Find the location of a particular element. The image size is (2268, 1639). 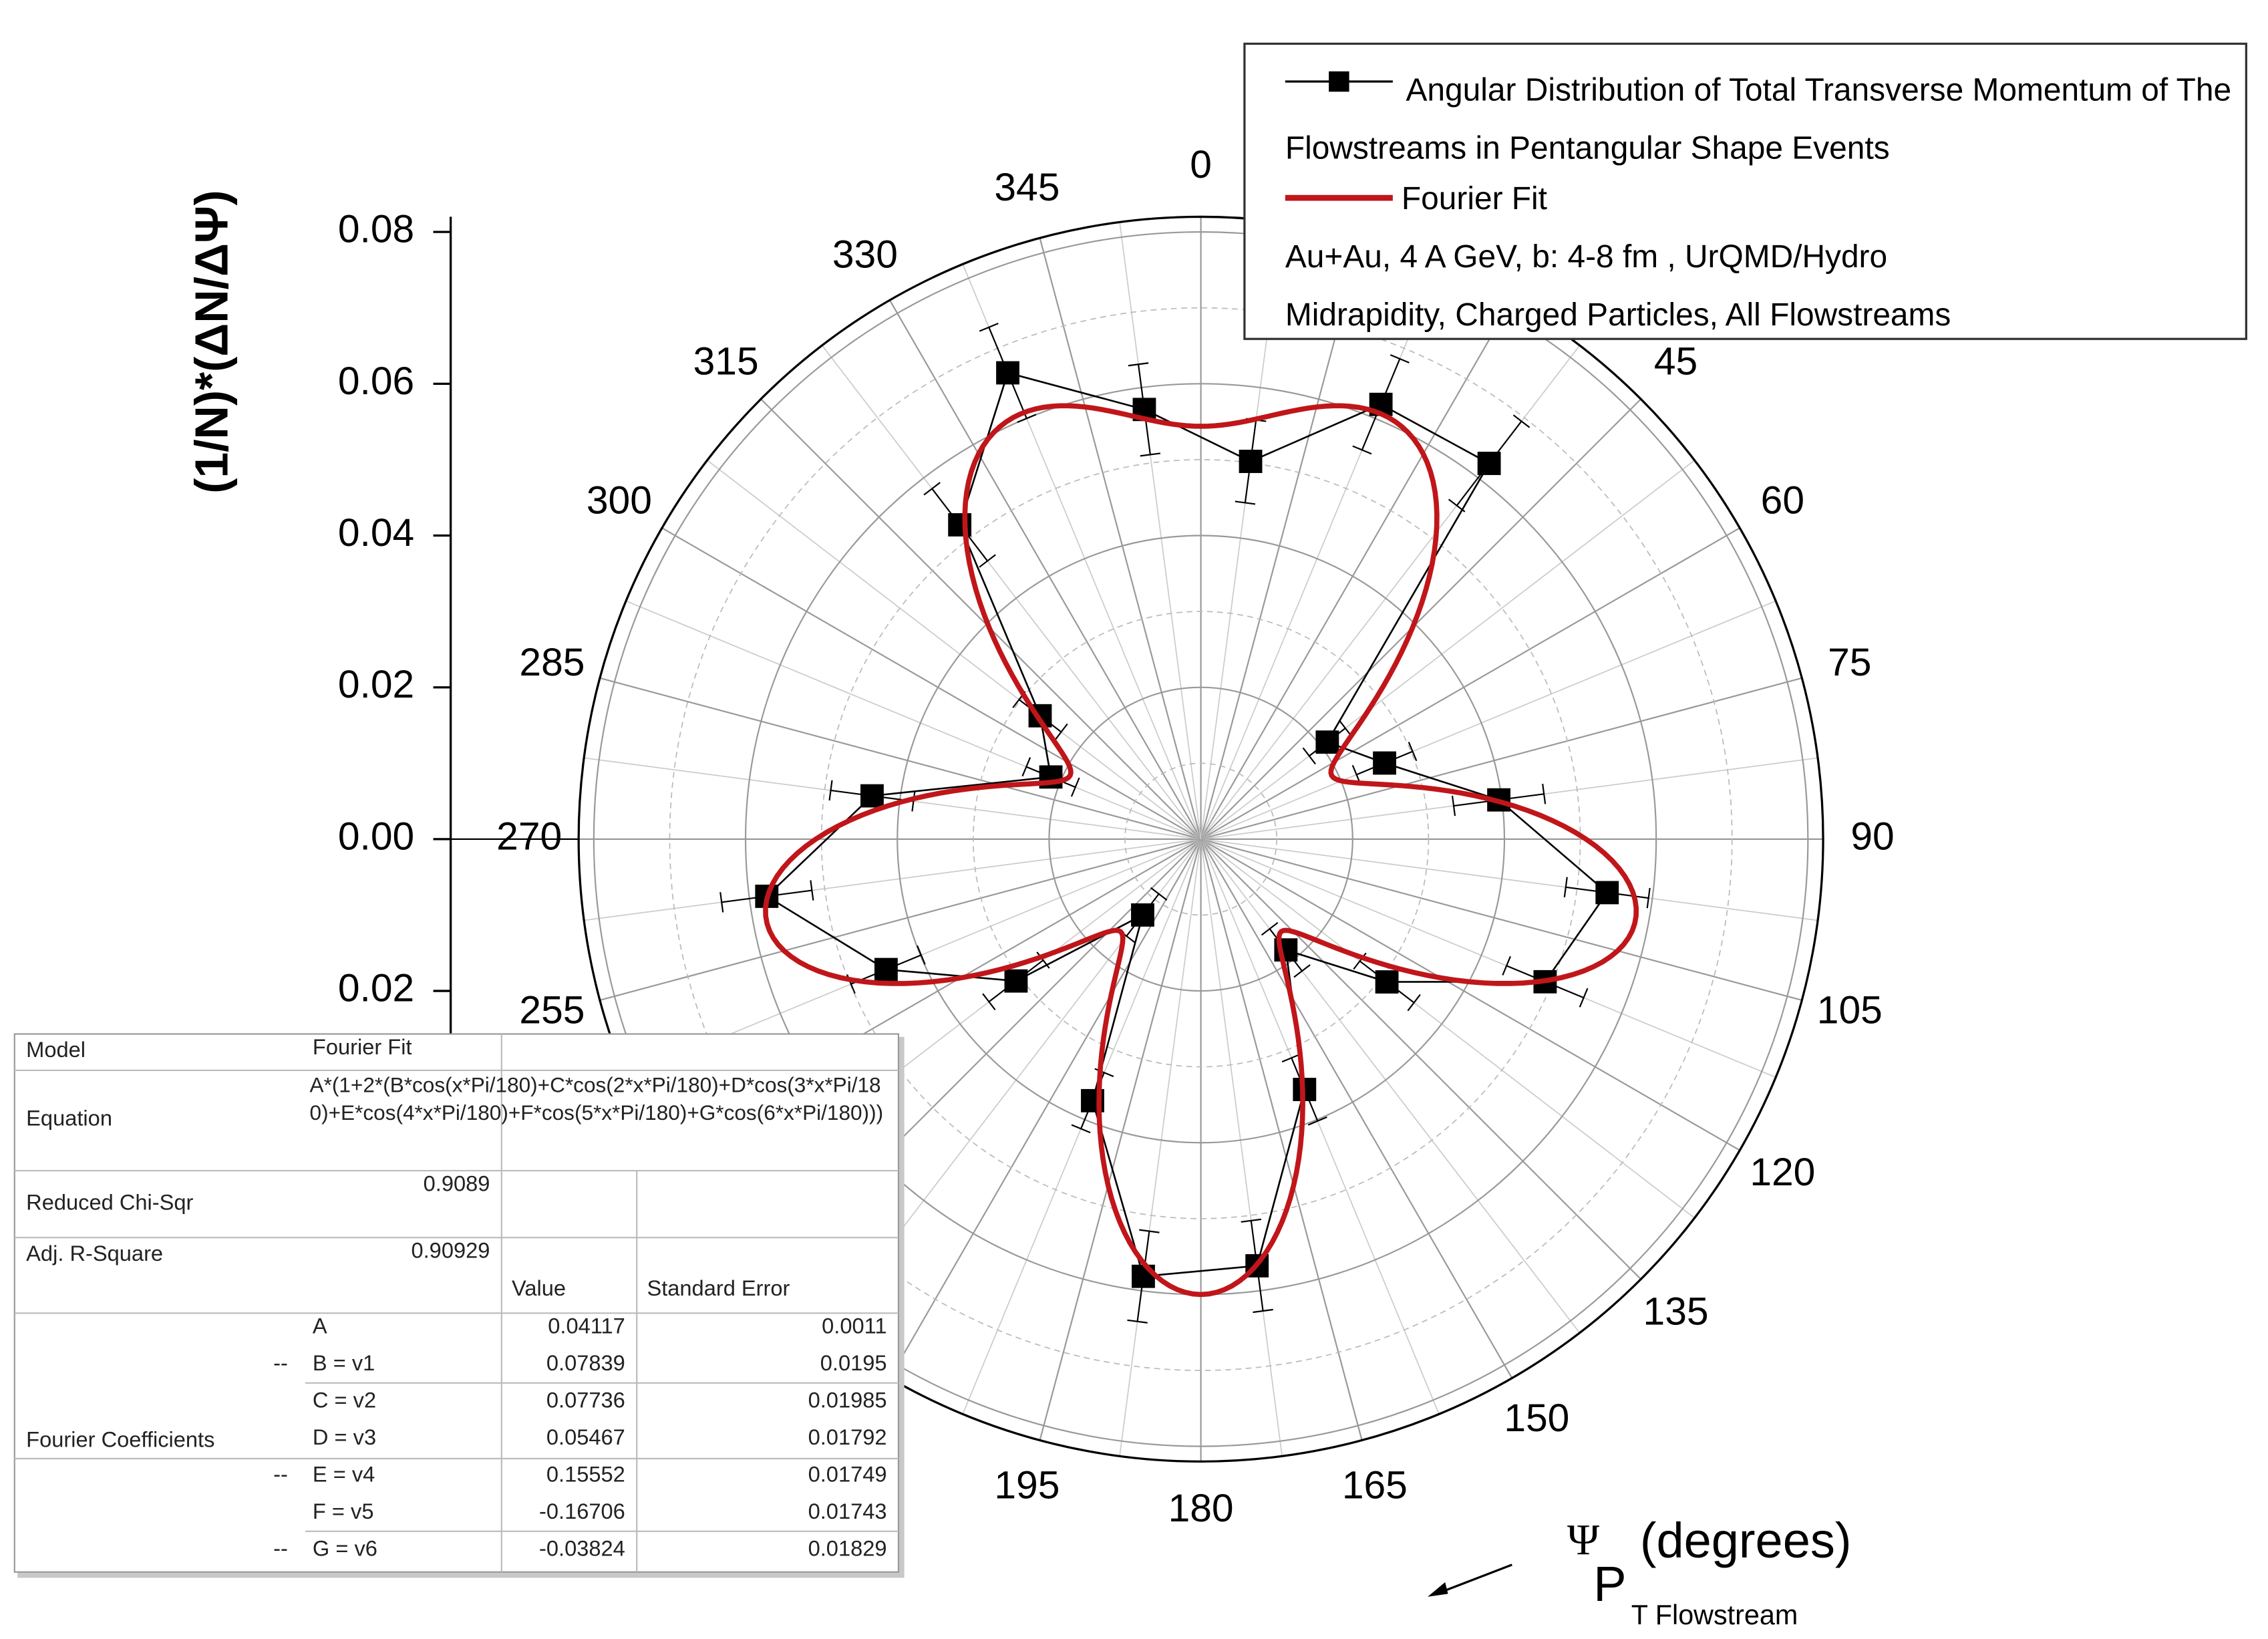

x-label-subsubscript: T Flowstream is located at coordinates (1714, 1615).